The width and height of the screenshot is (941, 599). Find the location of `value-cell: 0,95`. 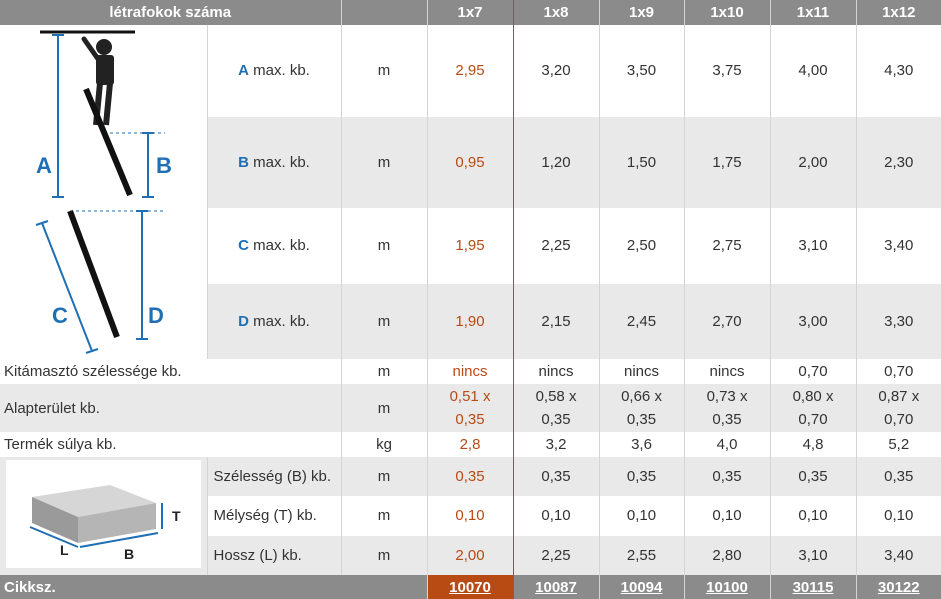

value-cell: 0,95 is located at coordinates (470, 162).